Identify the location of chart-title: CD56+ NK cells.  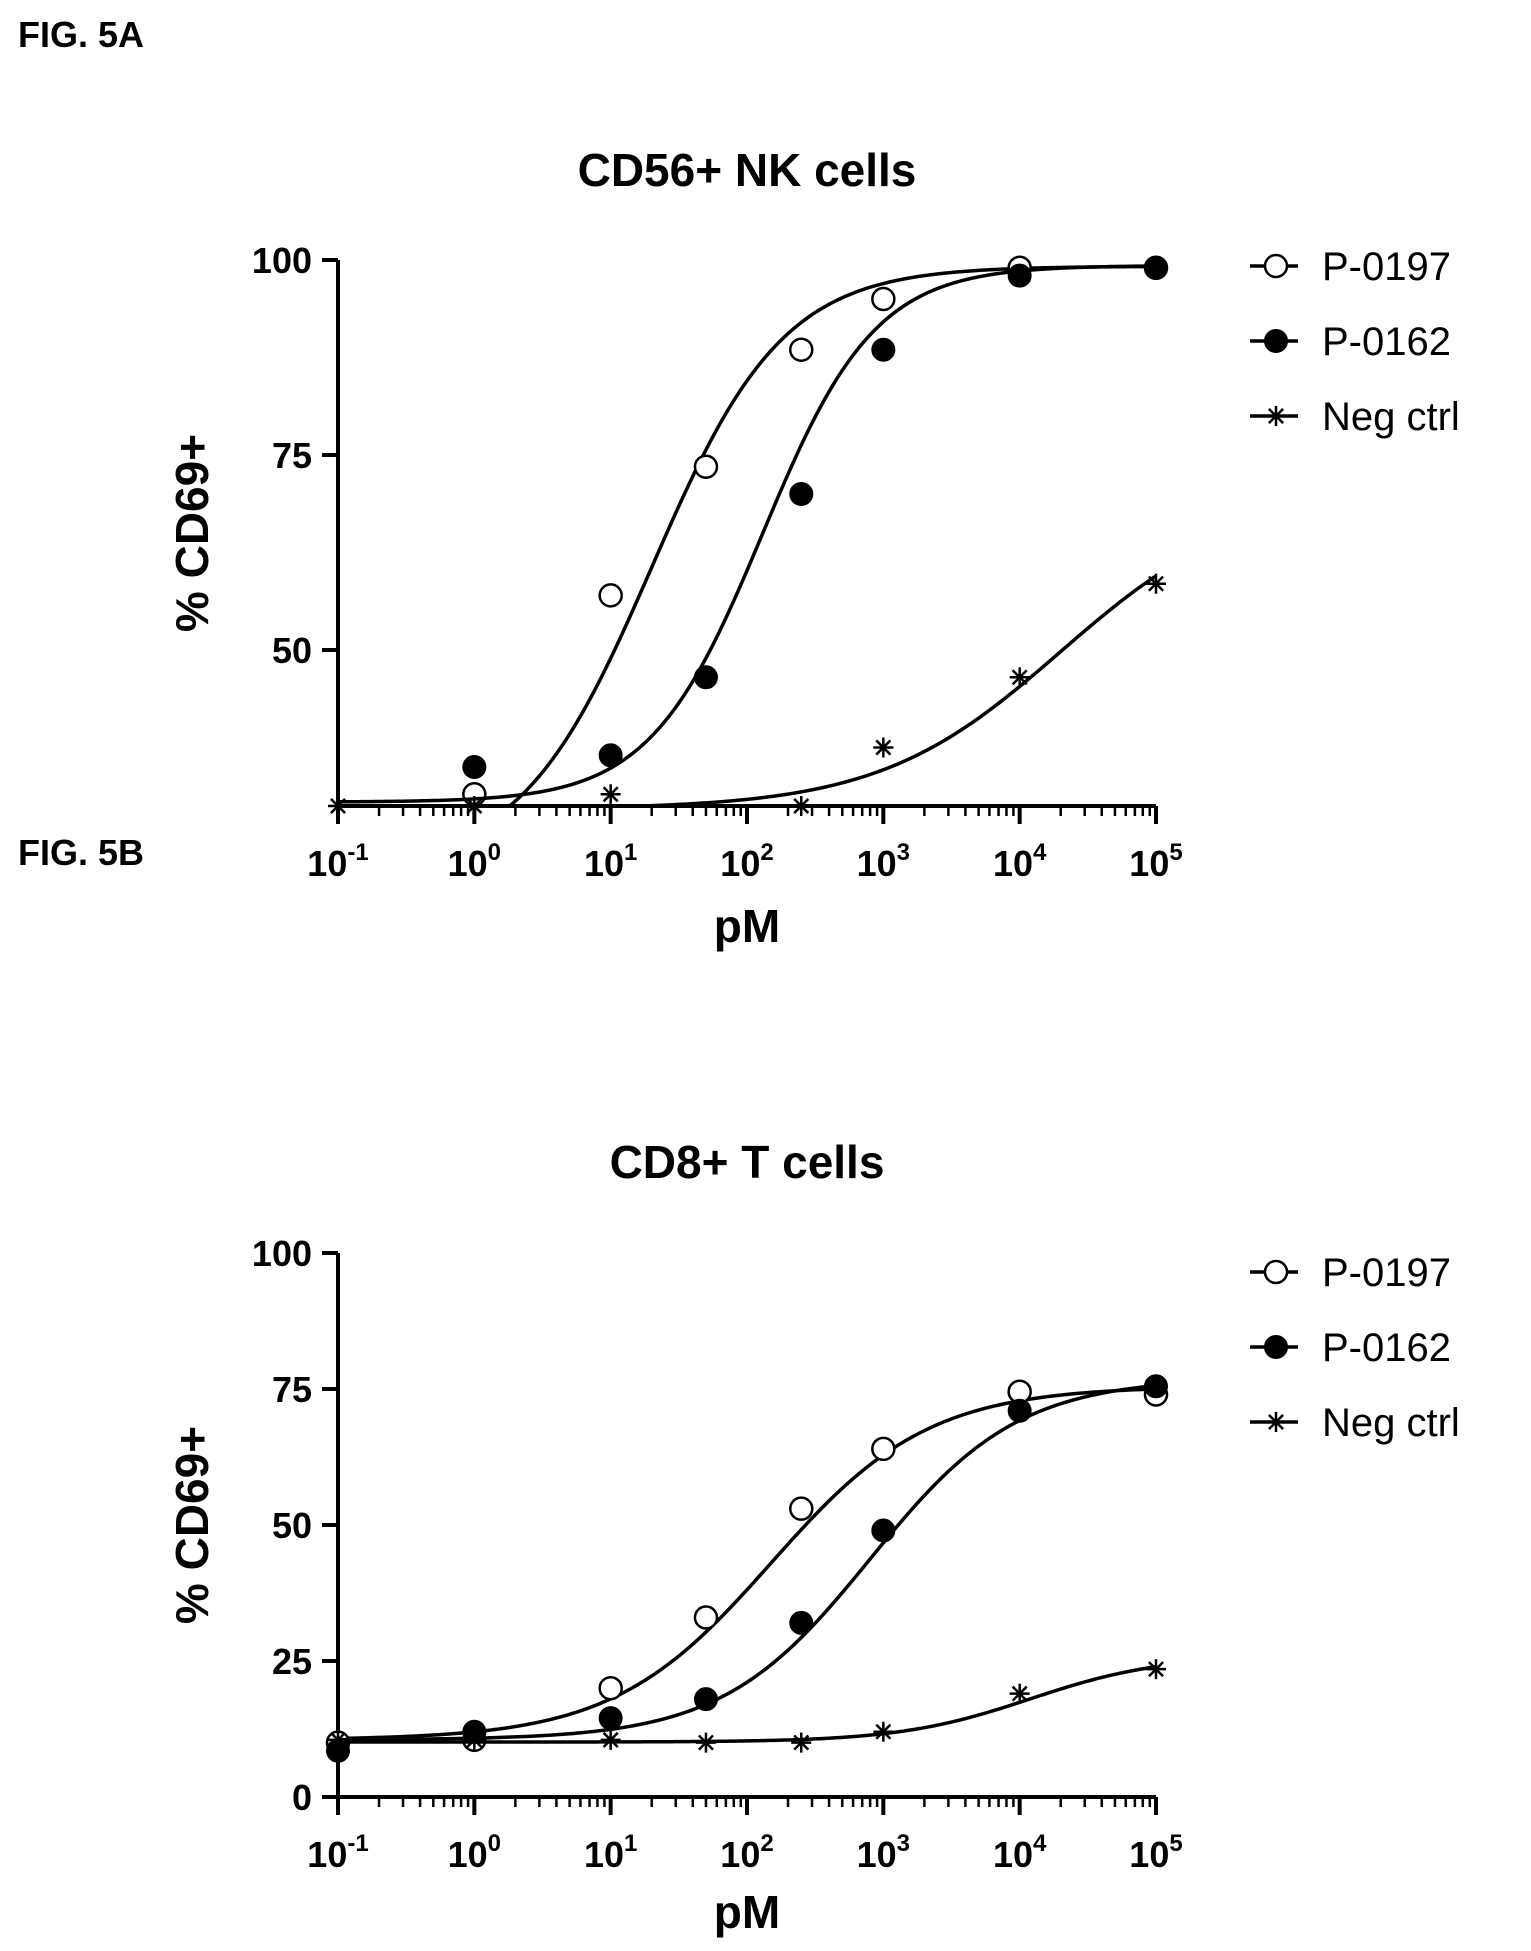
(747, 170).